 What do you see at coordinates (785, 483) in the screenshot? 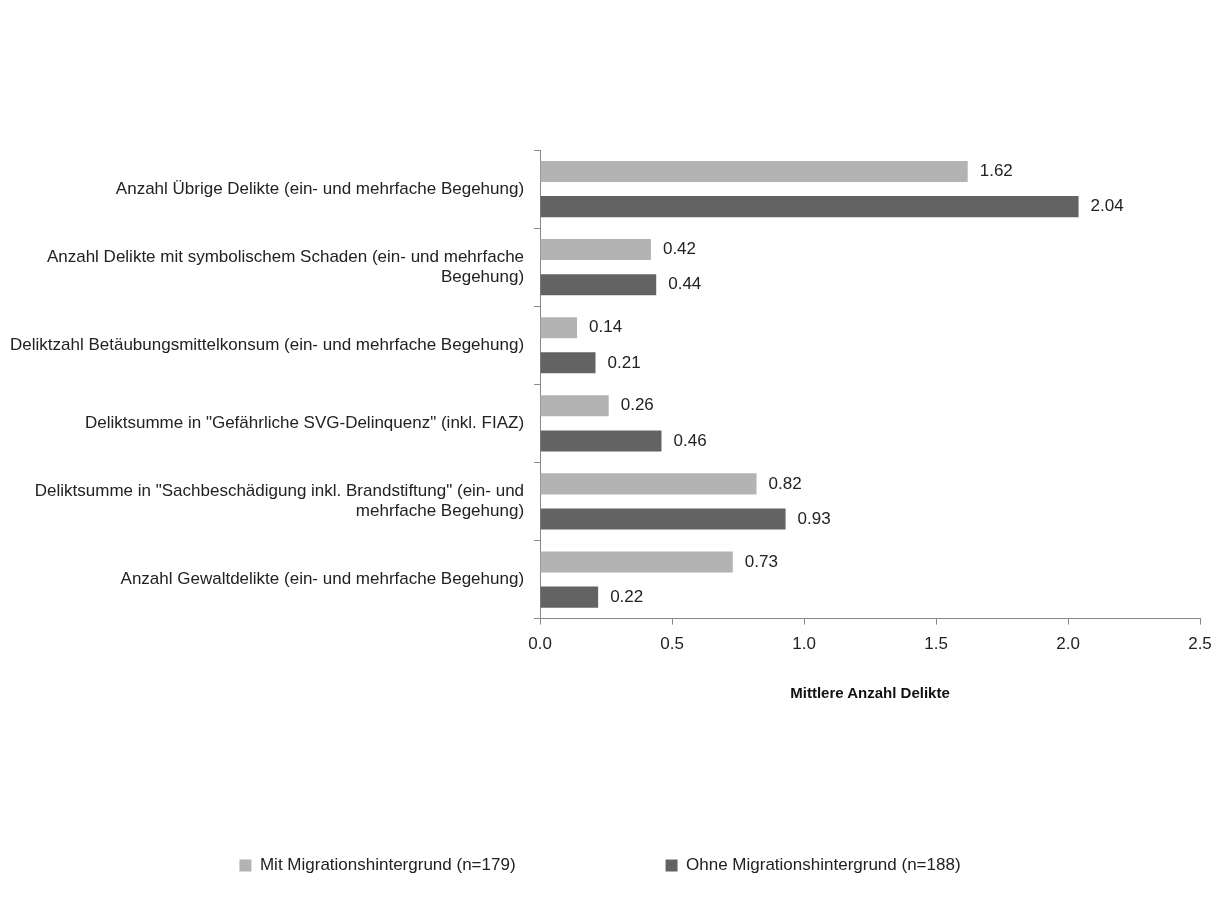
I see `data-label: 0.82` at bounding box center [785, 483].